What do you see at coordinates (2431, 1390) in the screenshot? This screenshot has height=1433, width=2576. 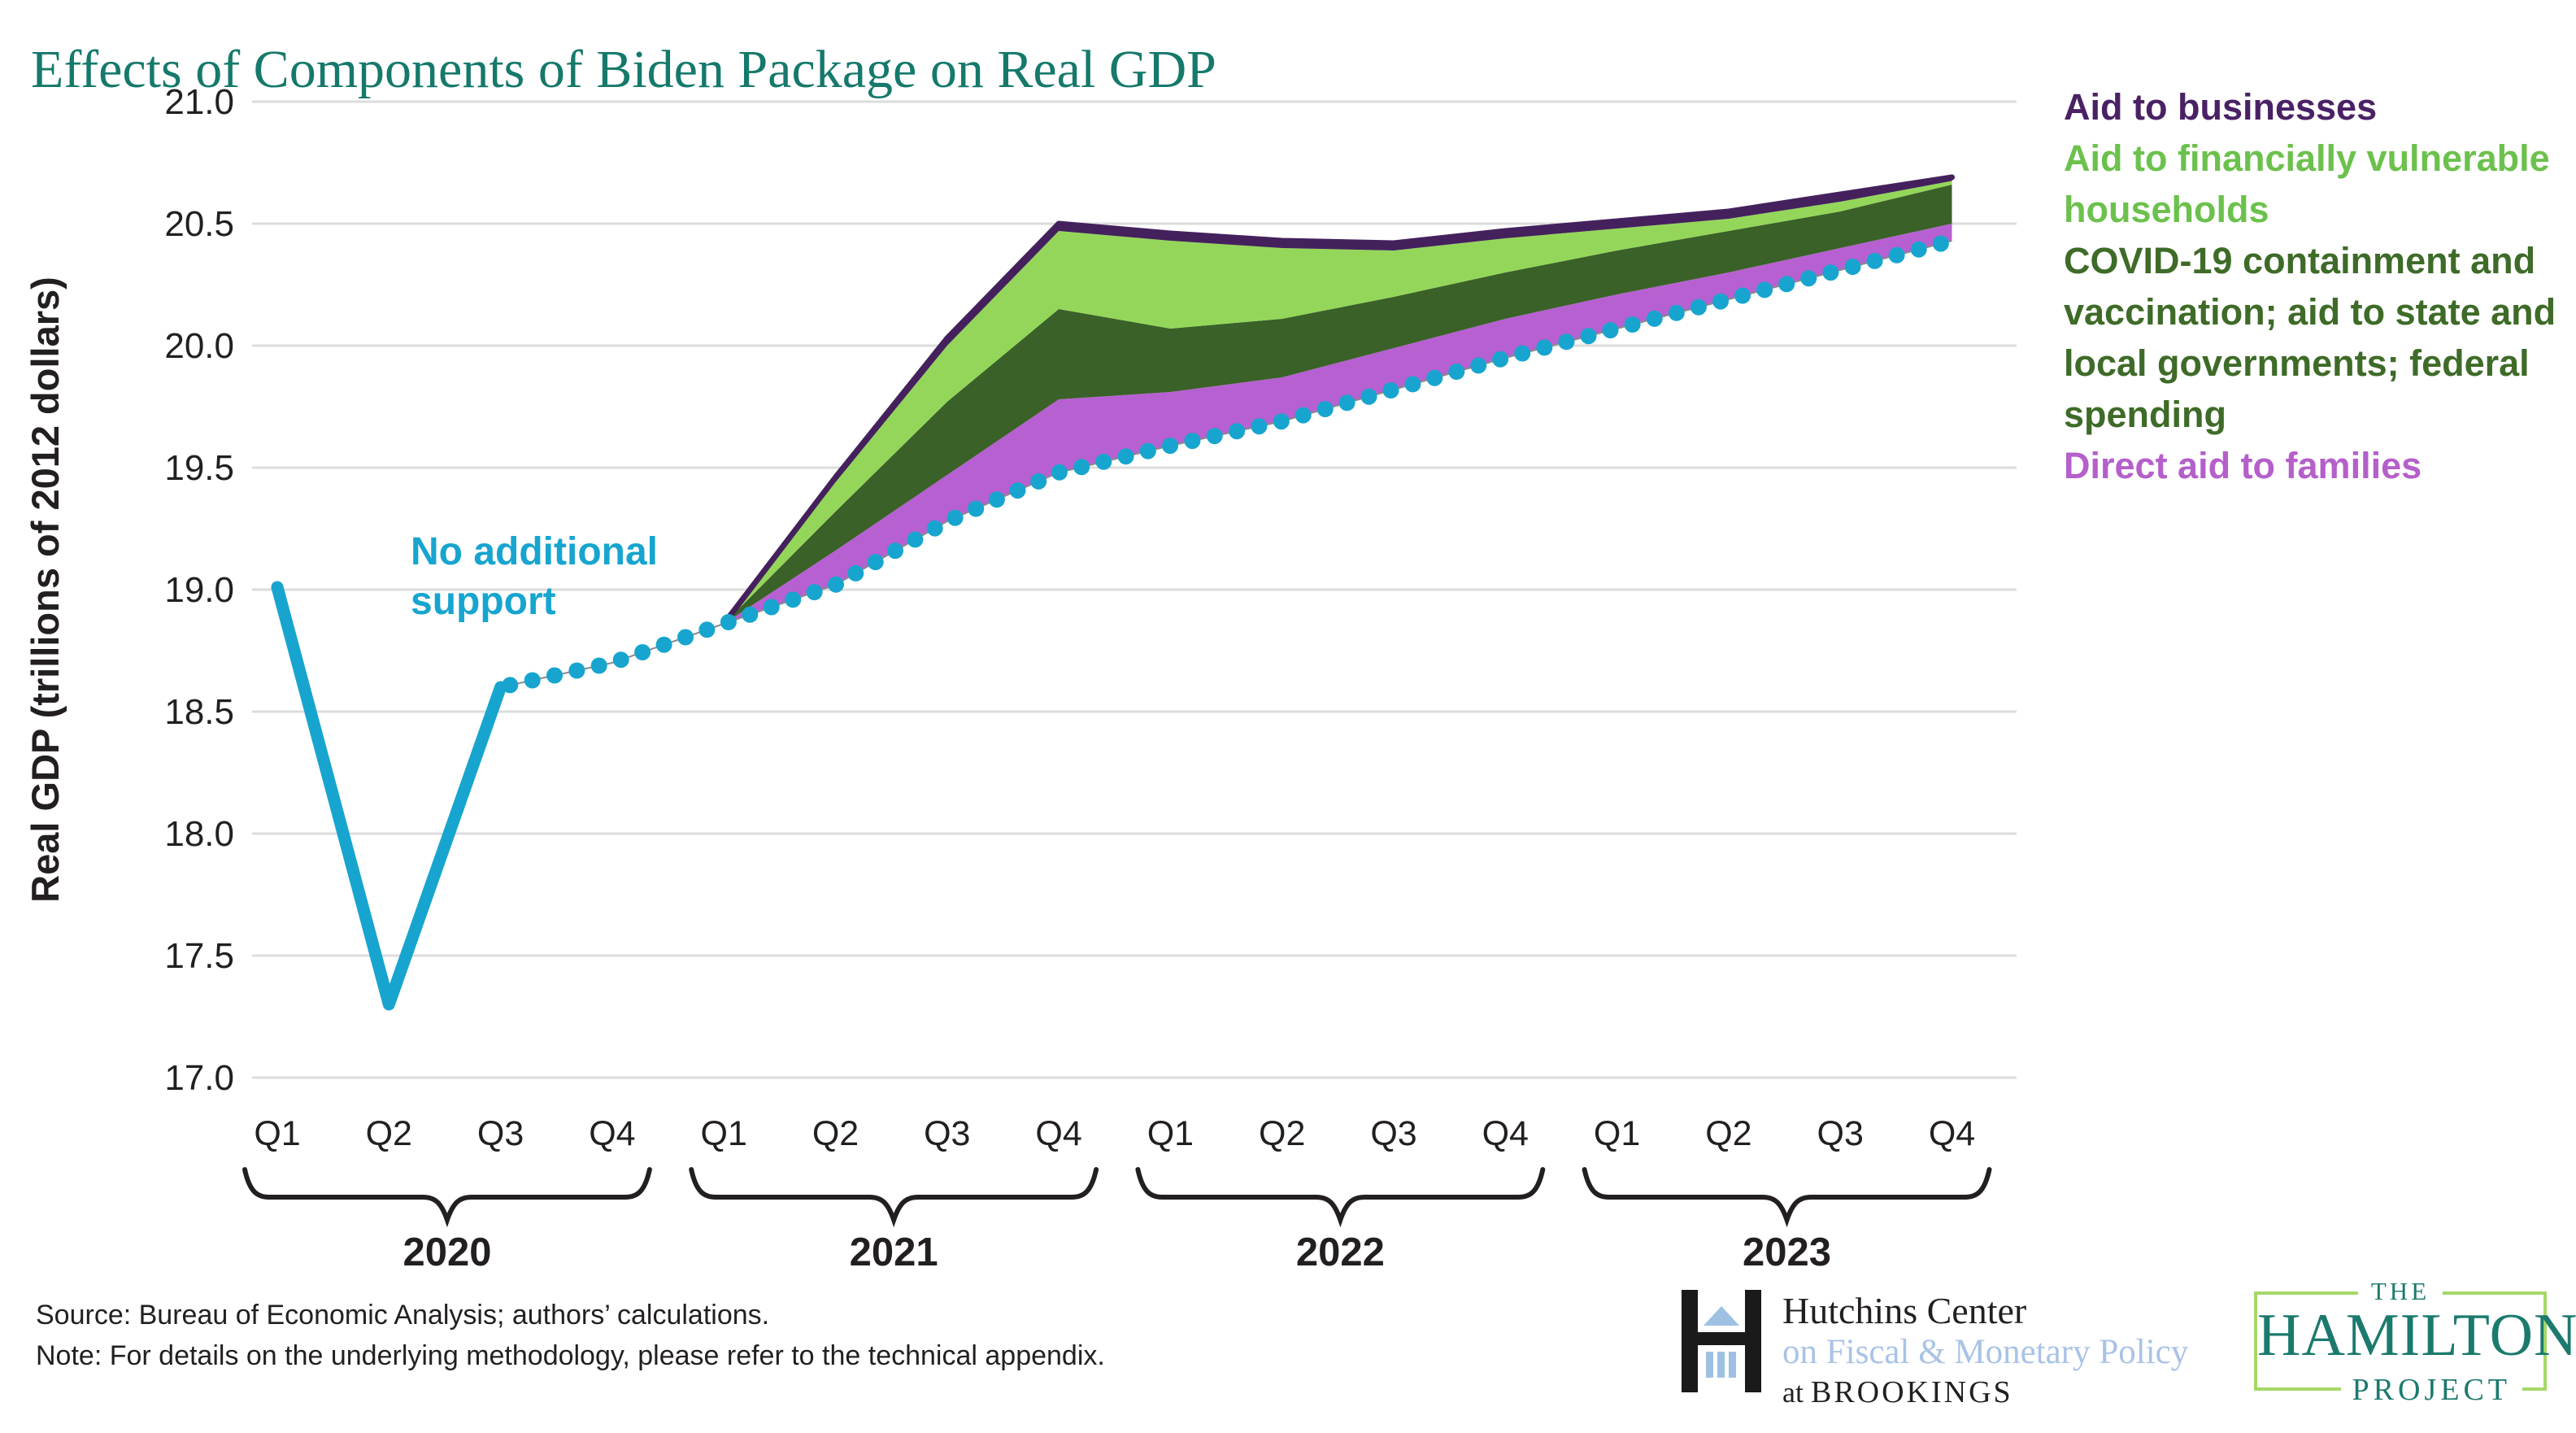 I see `hamilton-project-word: PROJECT` at bounding box center [2431, 1390].